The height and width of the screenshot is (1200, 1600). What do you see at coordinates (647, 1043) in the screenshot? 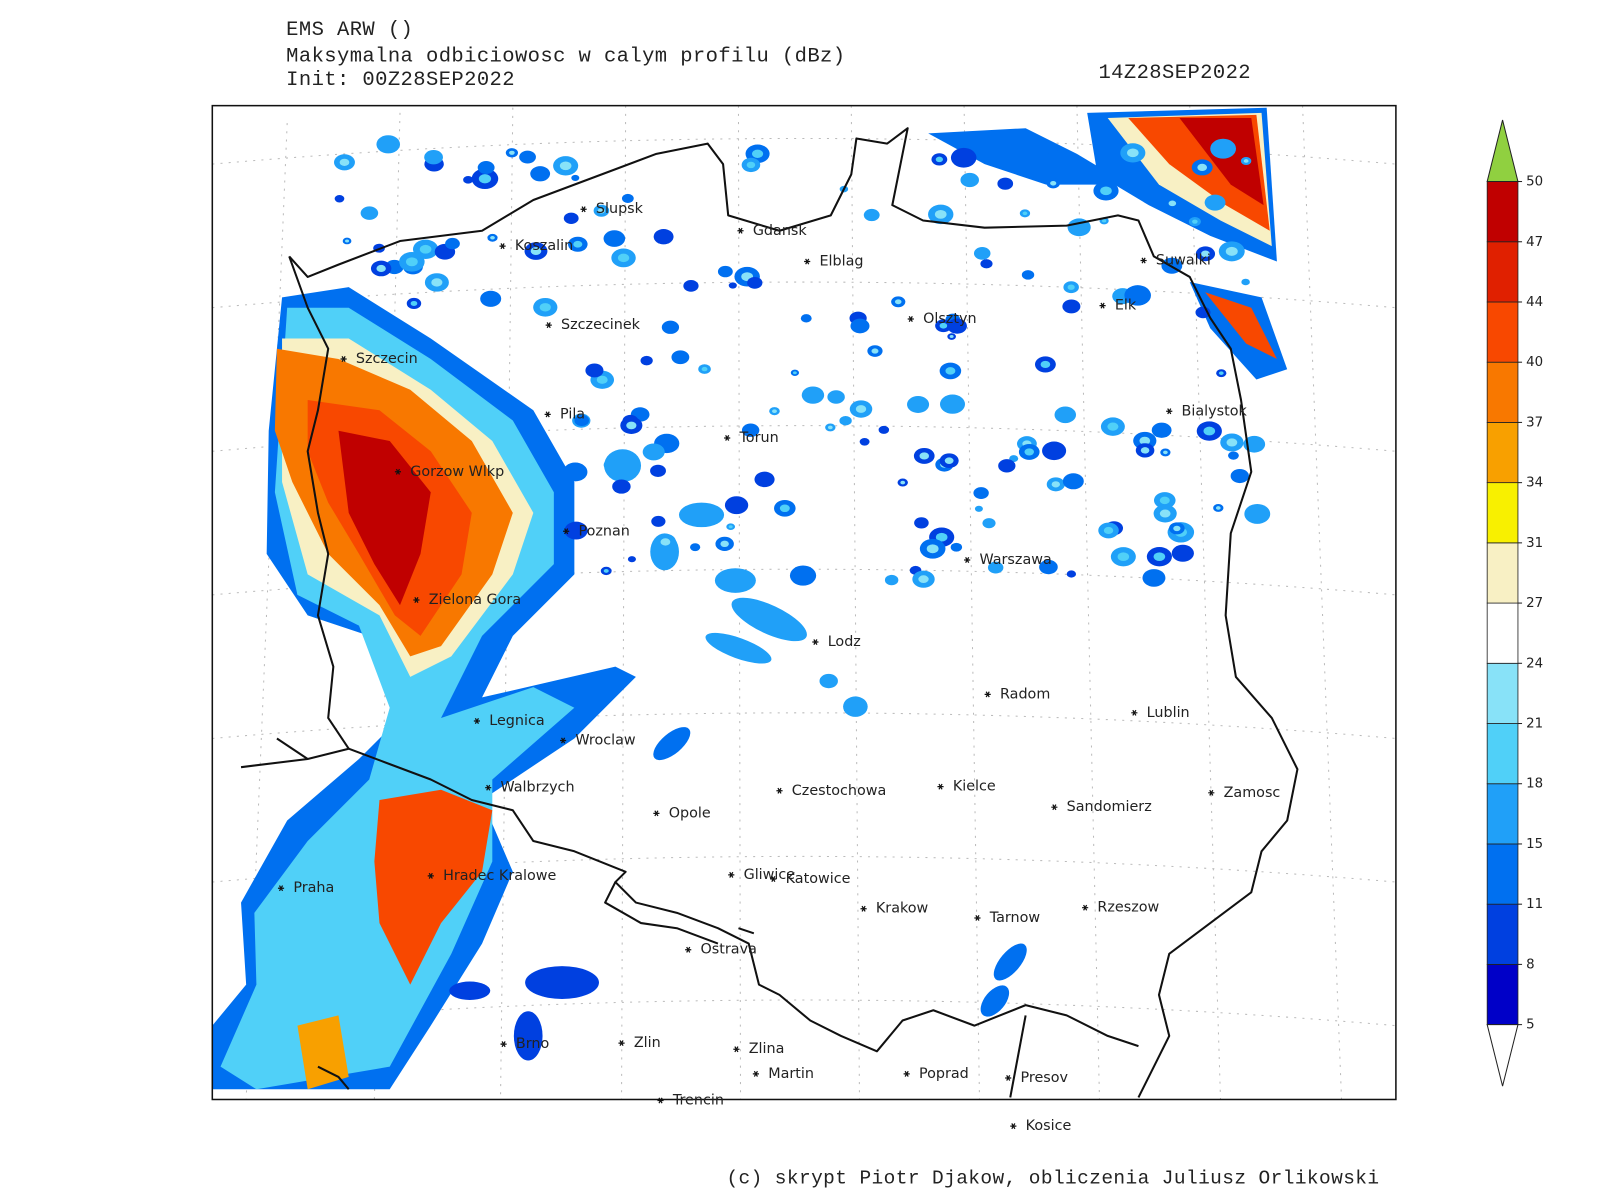
I see `city-label: Zlin` at bounding box center [647, 1043].